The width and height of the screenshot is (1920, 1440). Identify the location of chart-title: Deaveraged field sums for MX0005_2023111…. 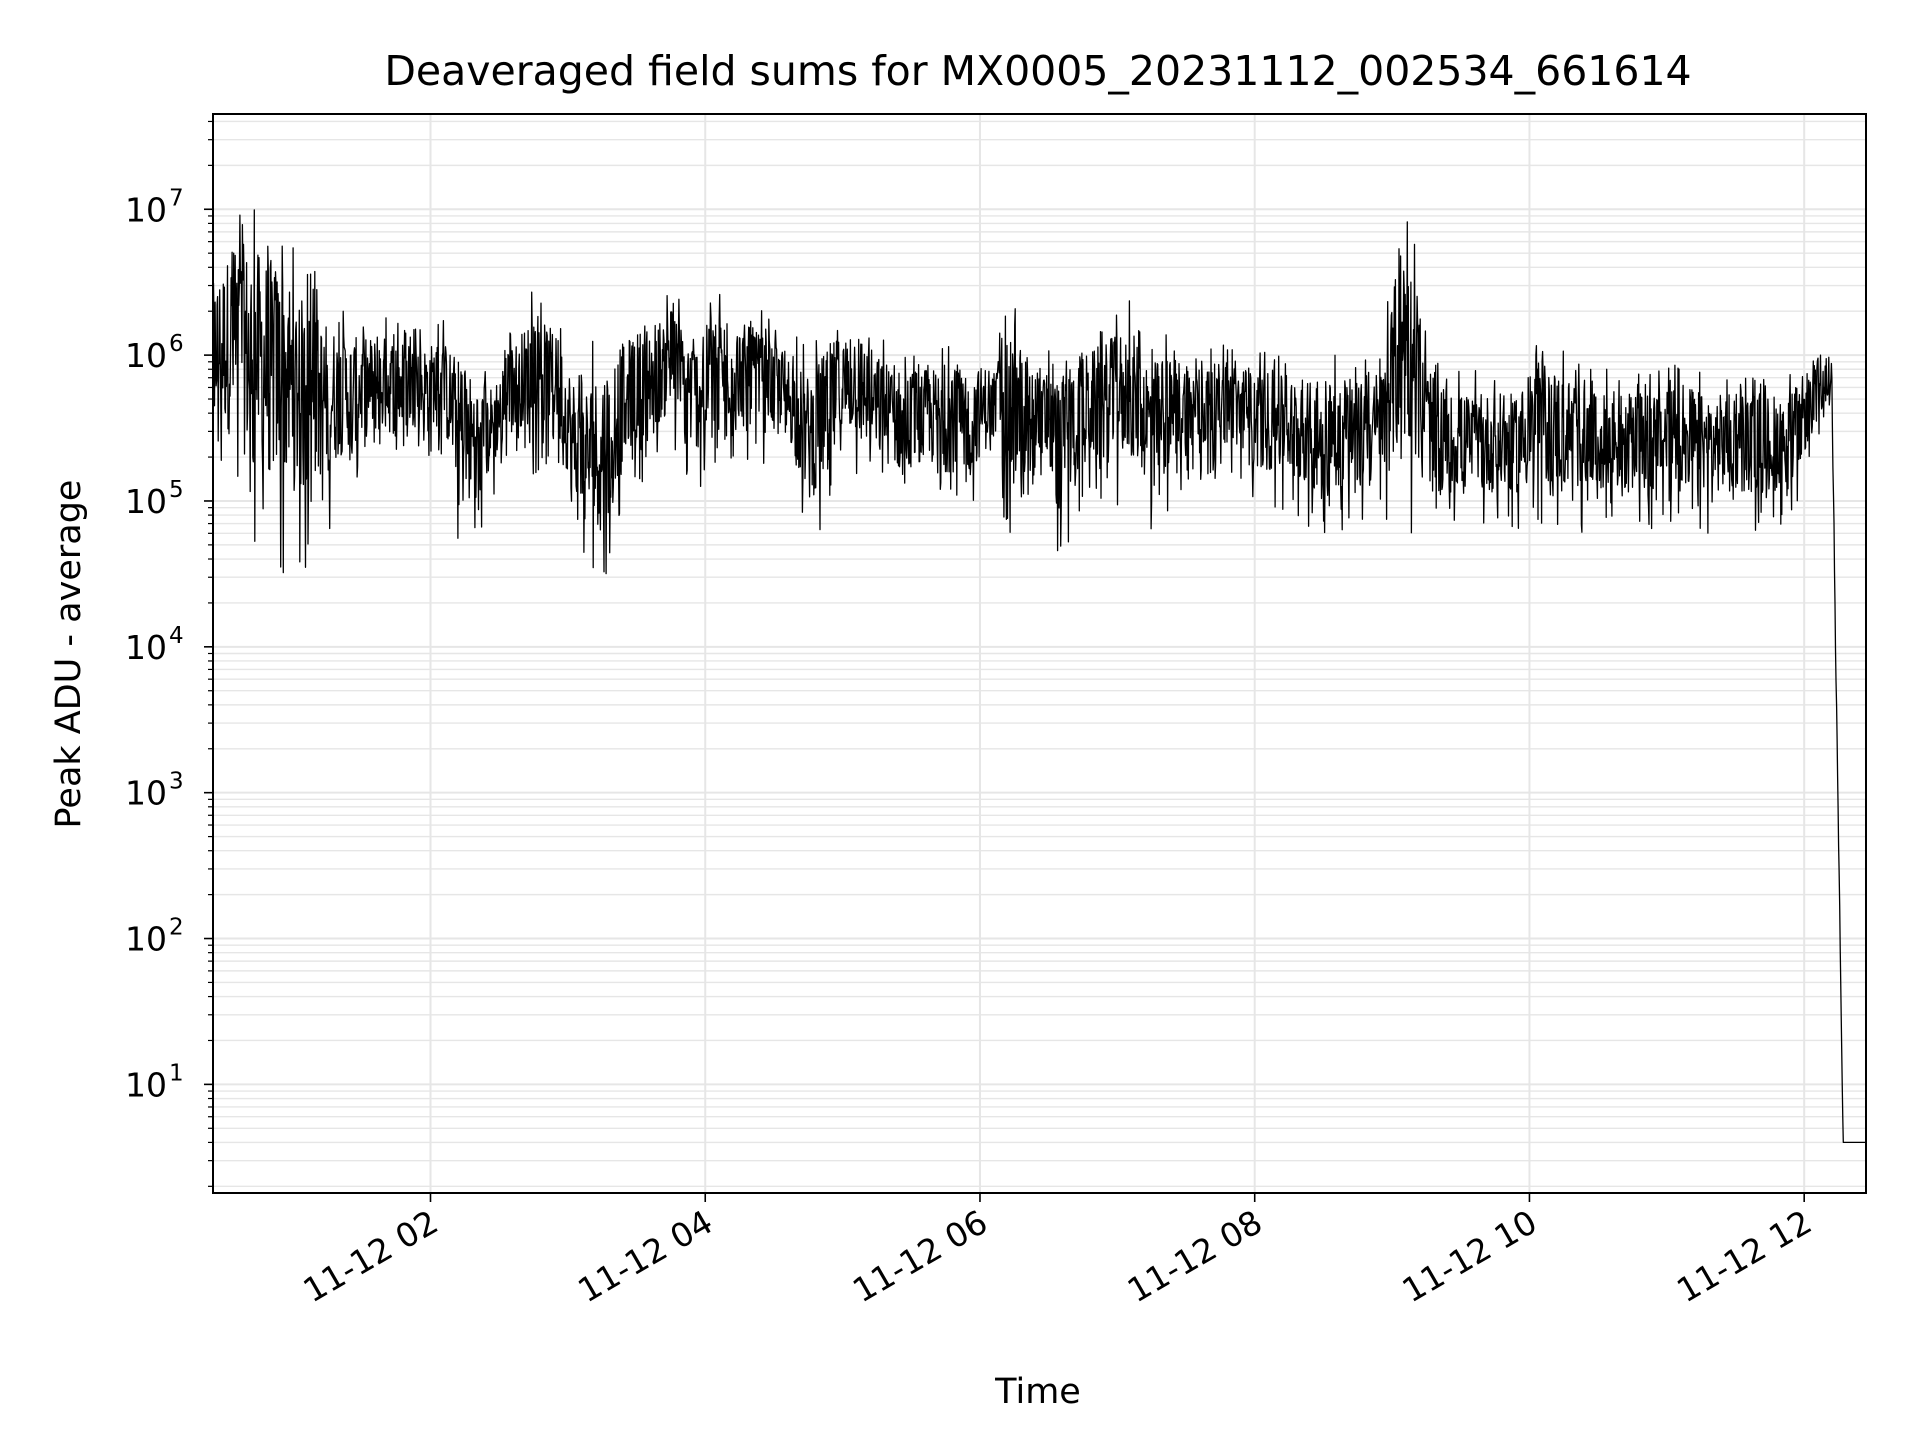
(1037, 71).